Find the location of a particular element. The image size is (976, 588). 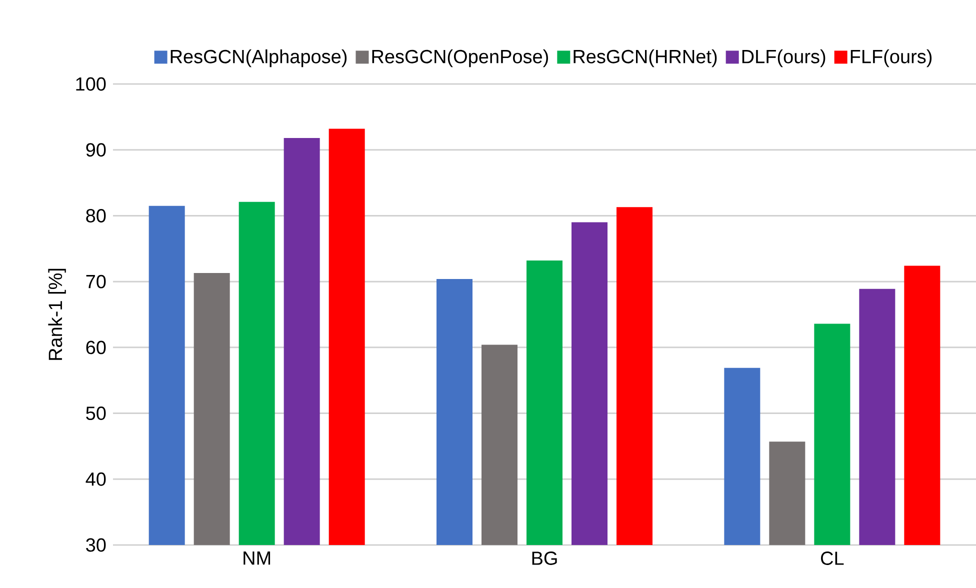

x-tick-label: NM is located at coordinates (257, 558).